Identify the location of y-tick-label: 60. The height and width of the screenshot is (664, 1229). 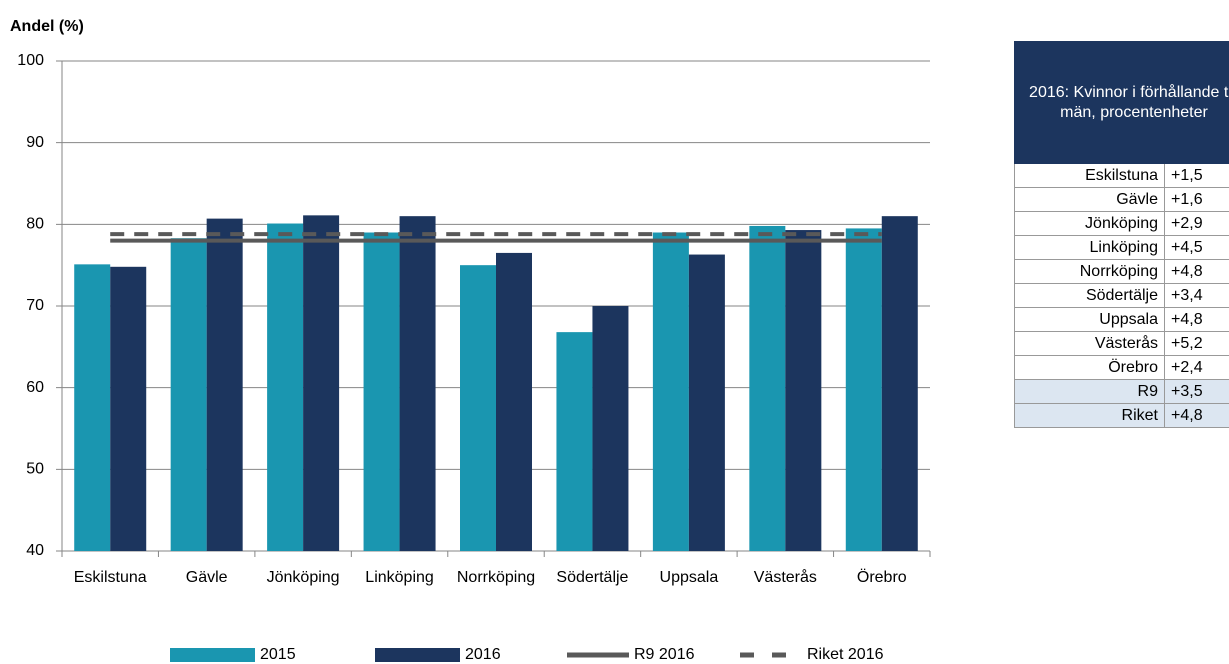
(35, 387).